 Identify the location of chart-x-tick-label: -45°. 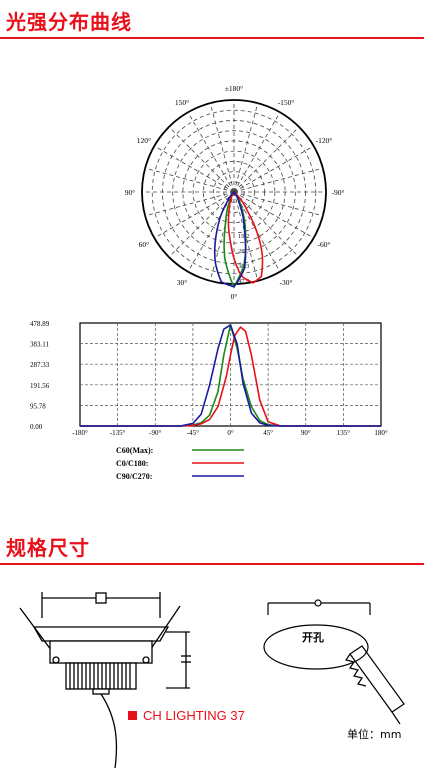
(193, 433).